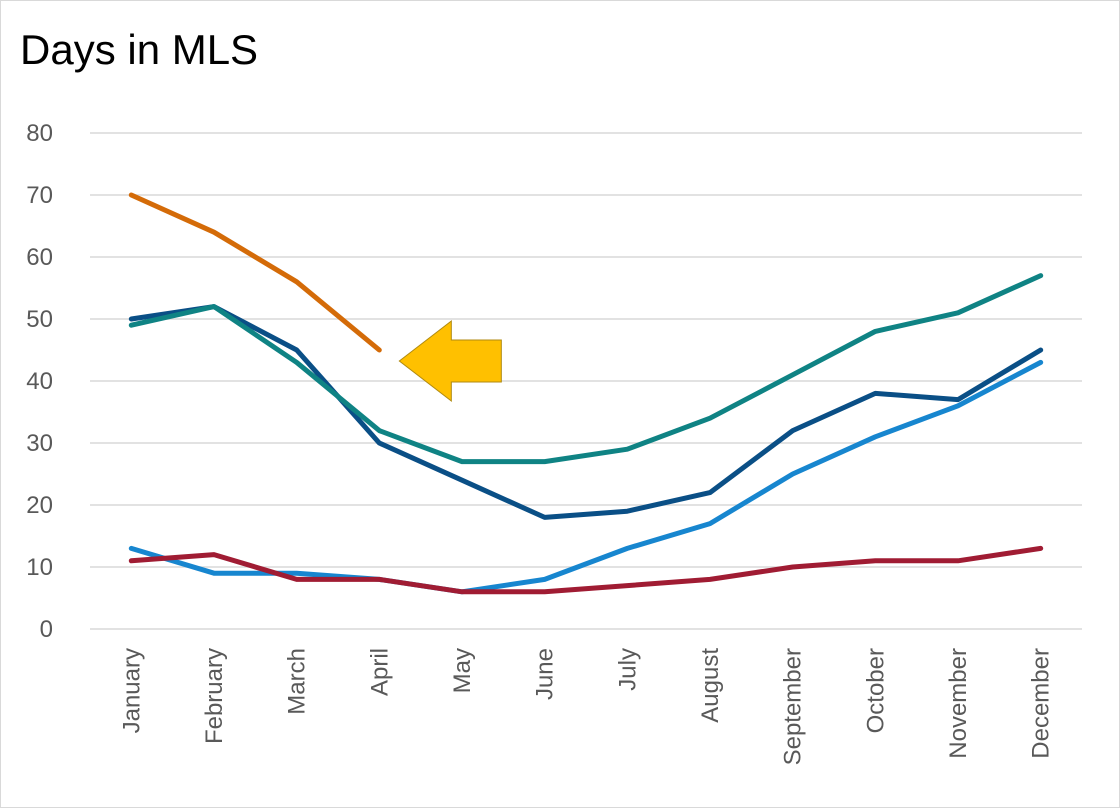 The width and height of the screenshot is (1120, 808). Describe the element at coordinates (379, 672) in the screenshot. I see `x-tick-label-april: April` at that location.